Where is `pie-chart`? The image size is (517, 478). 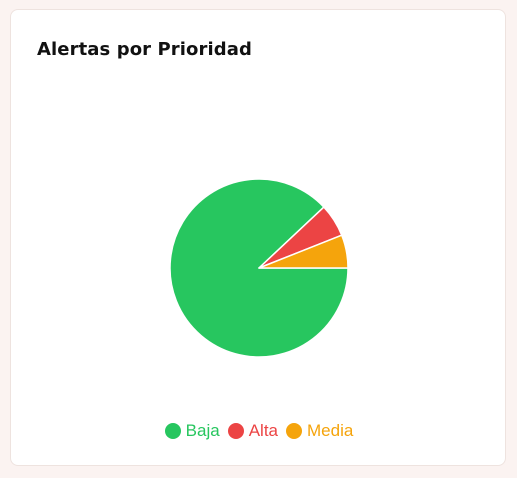 pie-chart is located at coordinates (259, 268).